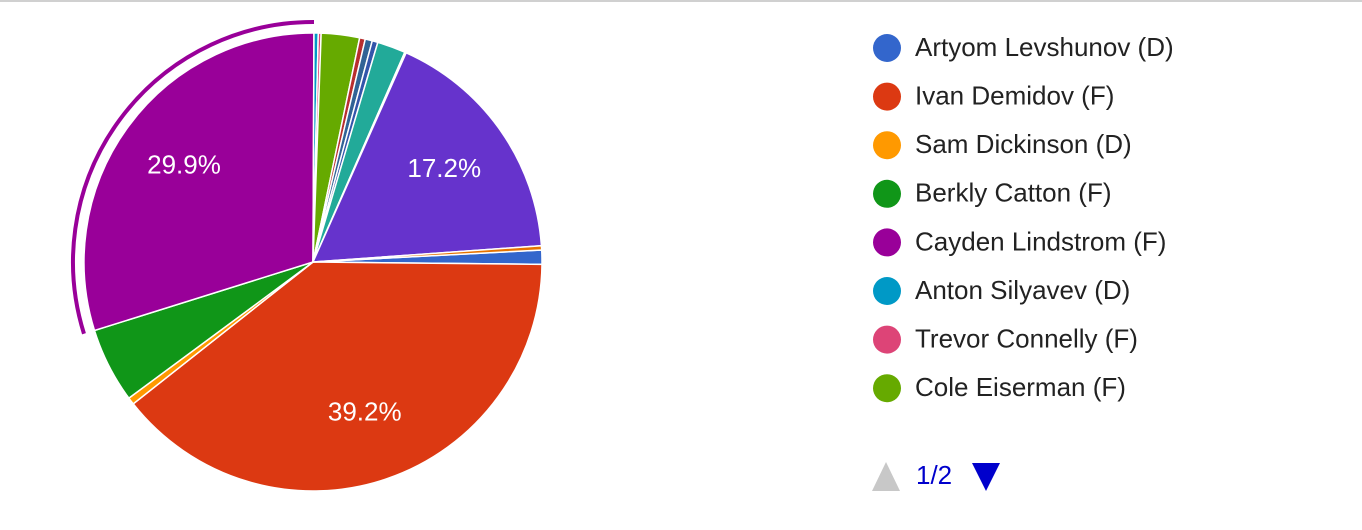 The height and width of the screenshot is (530, 1362). Describe the element at coordinates (986, 477) in the screenshot. I see `page-next` at that location.